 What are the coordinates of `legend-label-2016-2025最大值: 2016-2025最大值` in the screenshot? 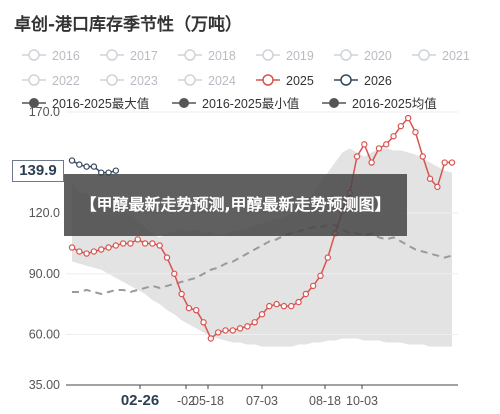 It's located at (100, 103).